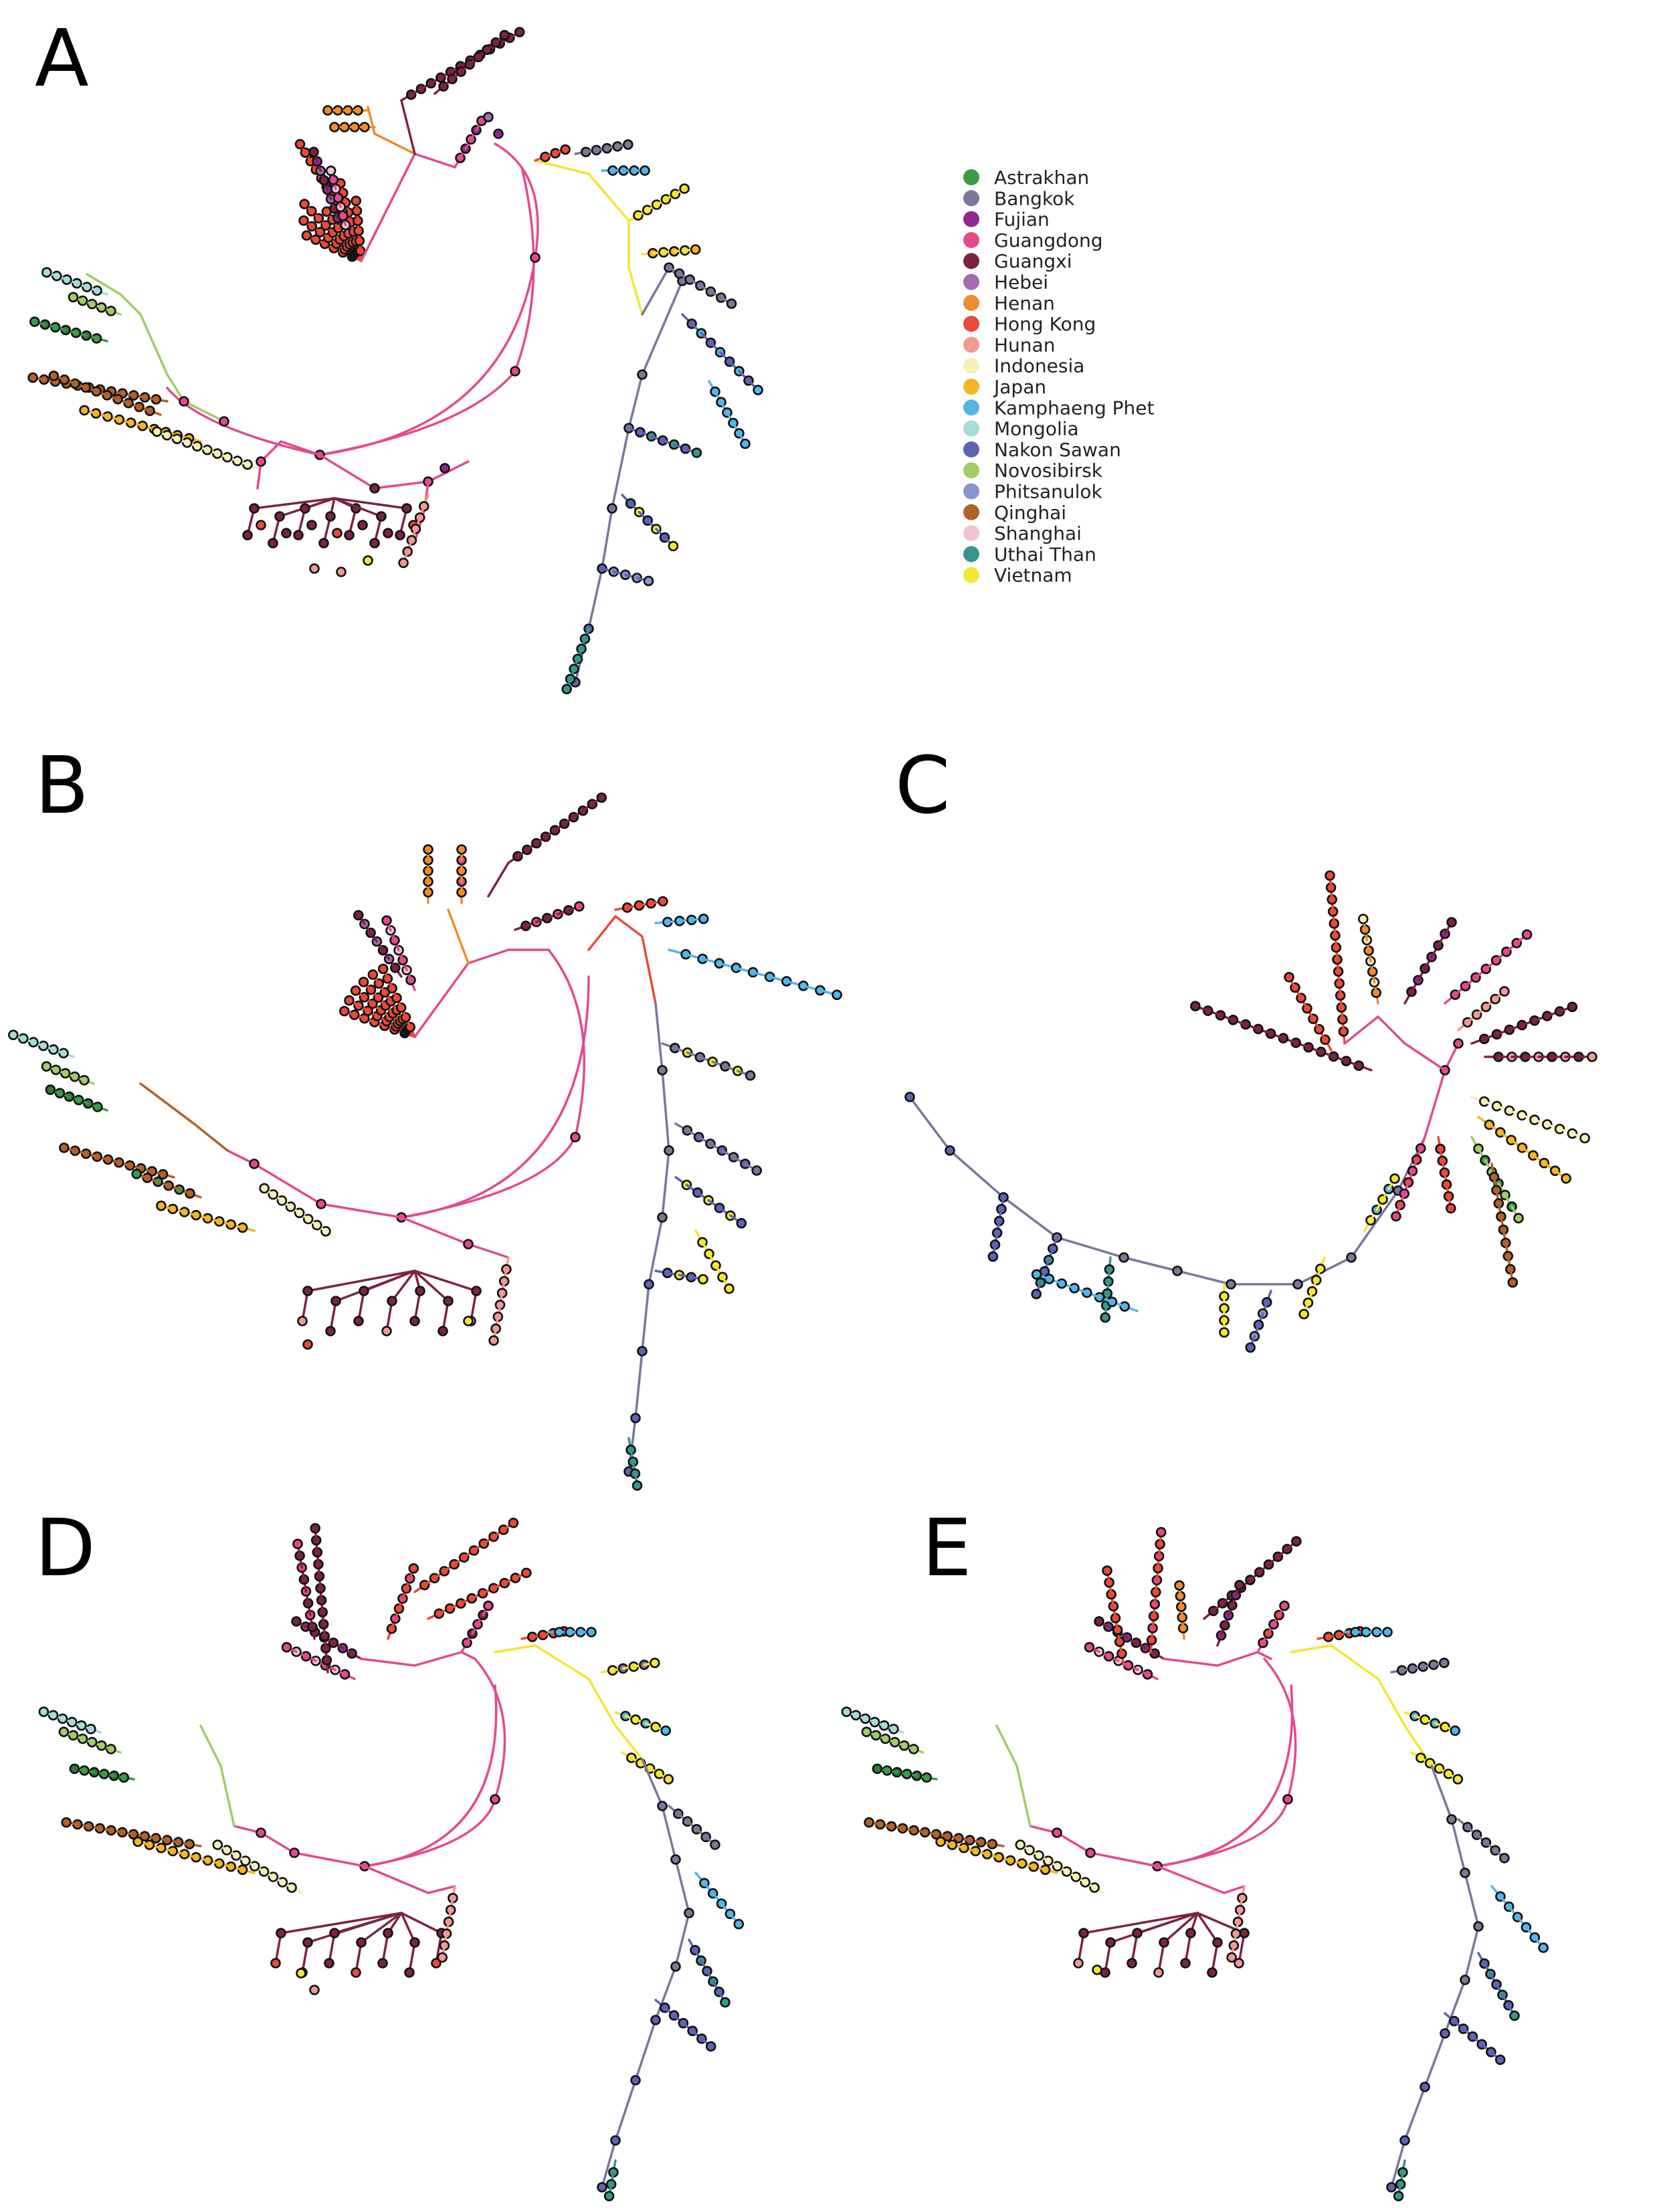  What do you see at coordinates (1022, 220) in the screenshot?
I see `legend-label: Fujian` at bounding box center [1022, 220].